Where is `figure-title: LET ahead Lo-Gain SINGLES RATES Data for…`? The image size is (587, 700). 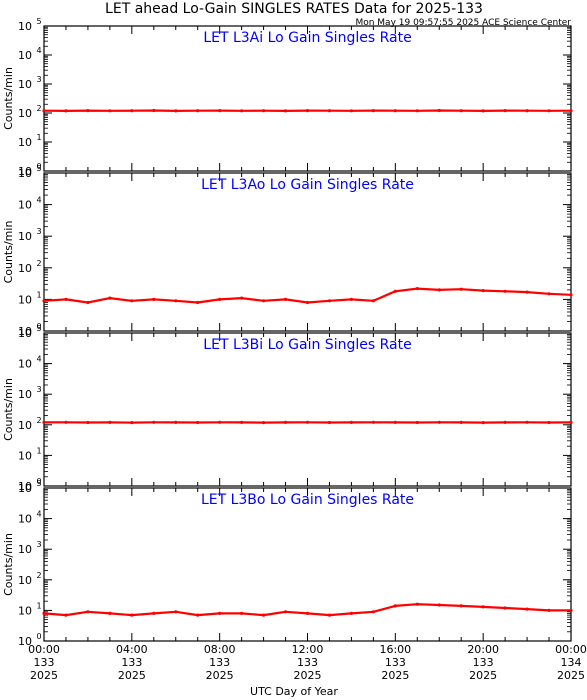 figure-title: LET ahead Lo-Gain SINGLES RATES Data for… is located at coordinates (294, 9).